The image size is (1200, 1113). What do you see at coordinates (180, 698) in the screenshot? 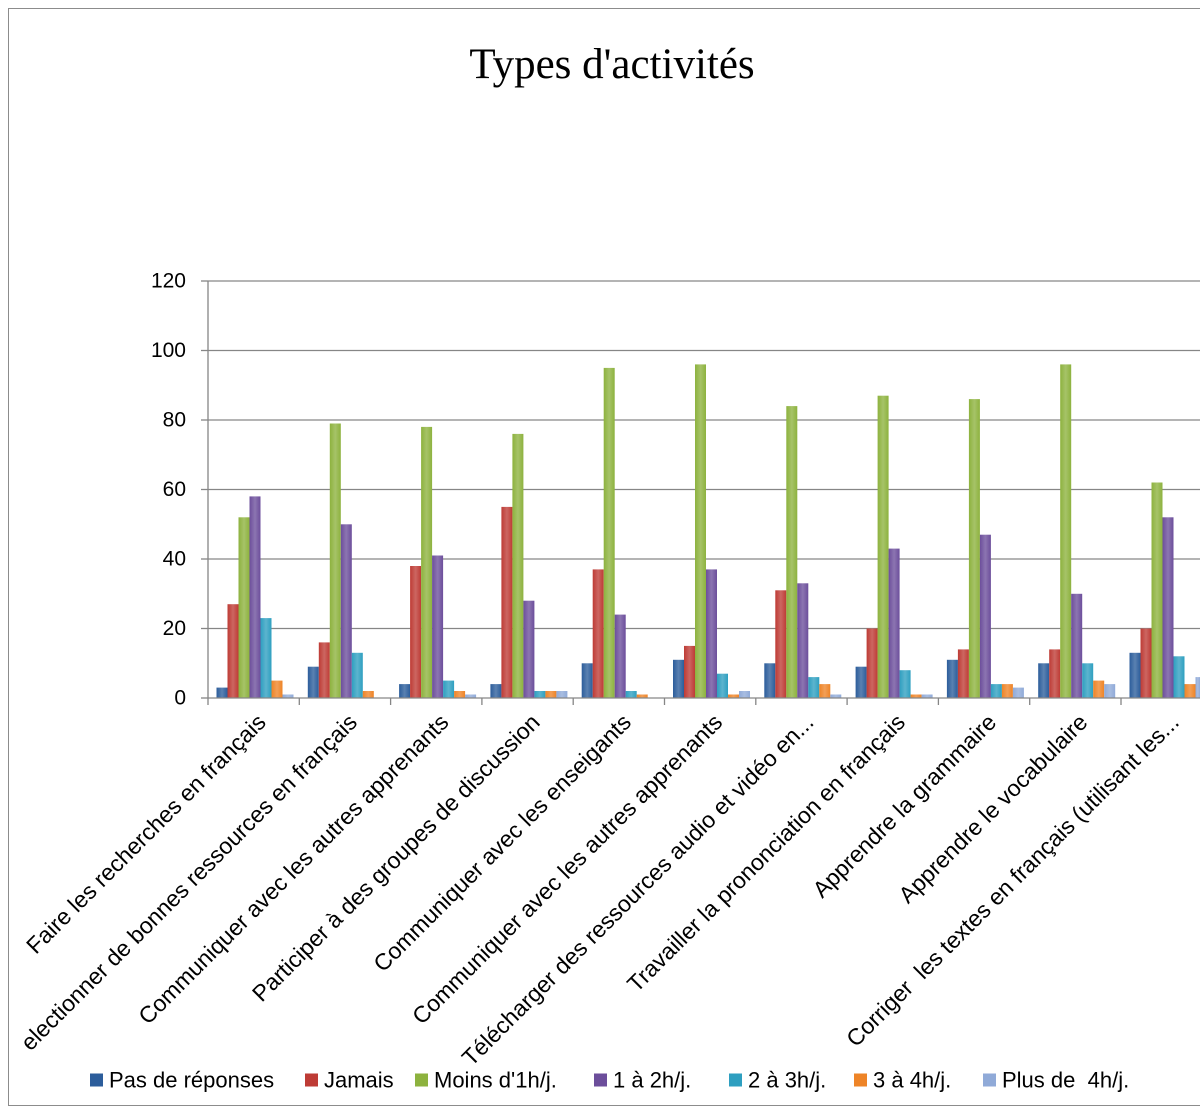
I see `y-tick-label: 0` at bounding box center [180, 698].